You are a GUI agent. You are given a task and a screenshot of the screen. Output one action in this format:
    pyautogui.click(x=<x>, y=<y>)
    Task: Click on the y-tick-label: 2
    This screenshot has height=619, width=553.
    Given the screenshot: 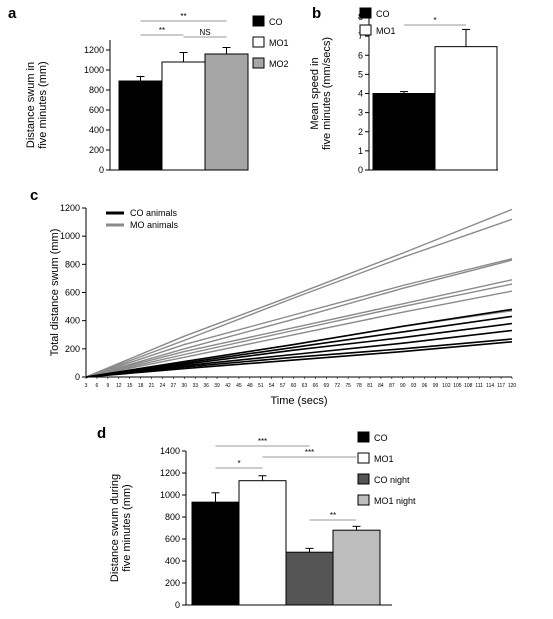 What is the action you would take?
    pyautogui.click(x=360, y=132)
    